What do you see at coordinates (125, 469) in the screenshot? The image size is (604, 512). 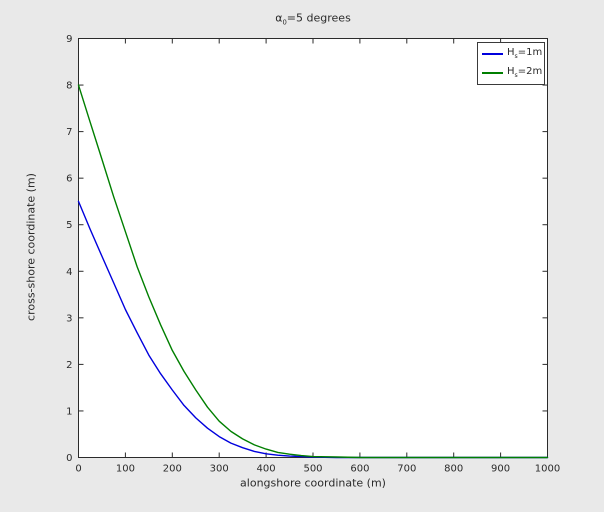 I see `x-tick-label: 100` at bounding box center [125, 469].